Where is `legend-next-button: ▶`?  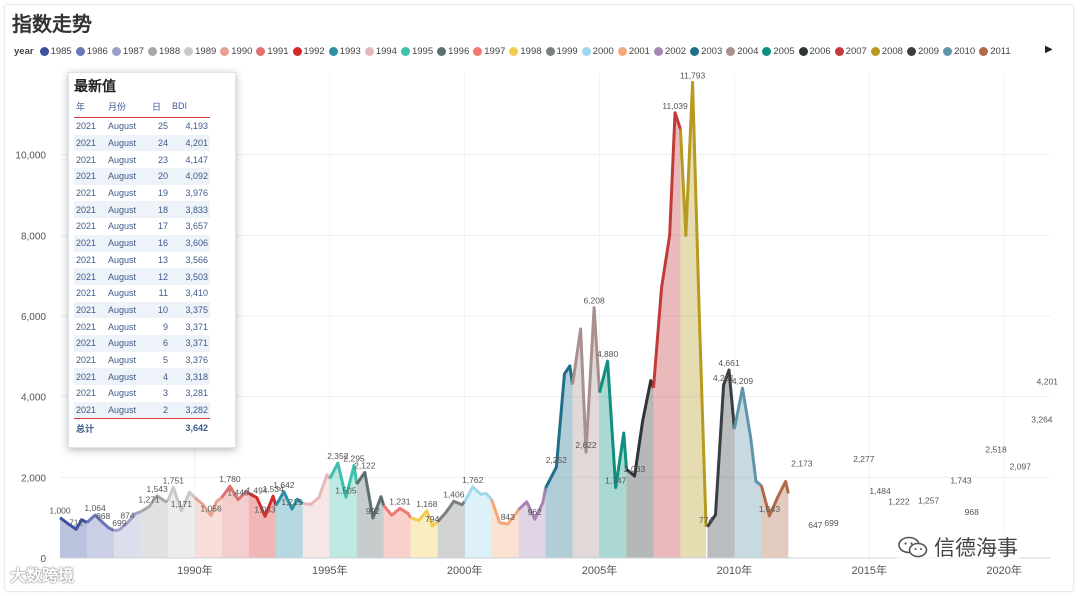 legend-next-button: ▶ is located at coordinates (1049, 49).